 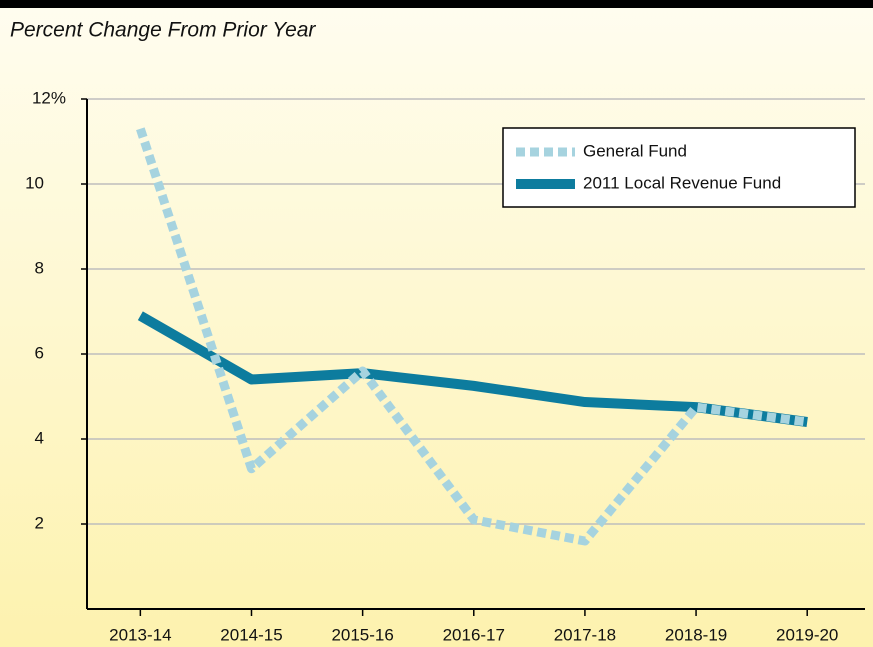 I want to click on y-tick-label: 10, so click(x=34, y=182).